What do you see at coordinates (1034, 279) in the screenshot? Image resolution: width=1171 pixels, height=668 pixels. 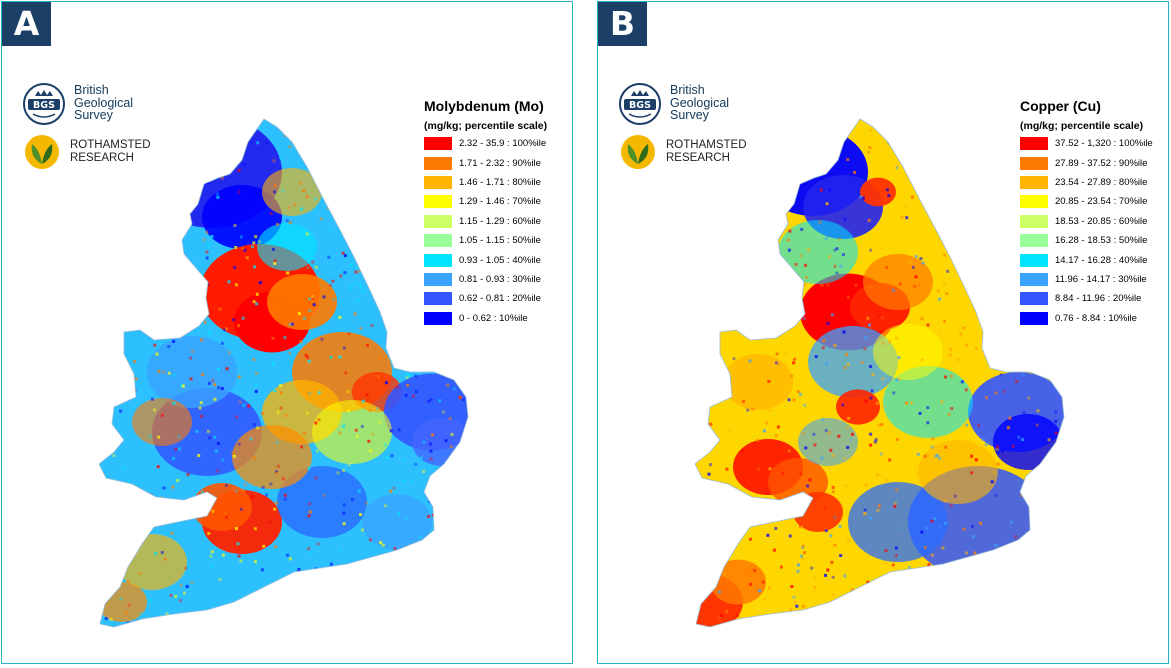 I see `legend-swatch` at bounding box center [1034, 279].